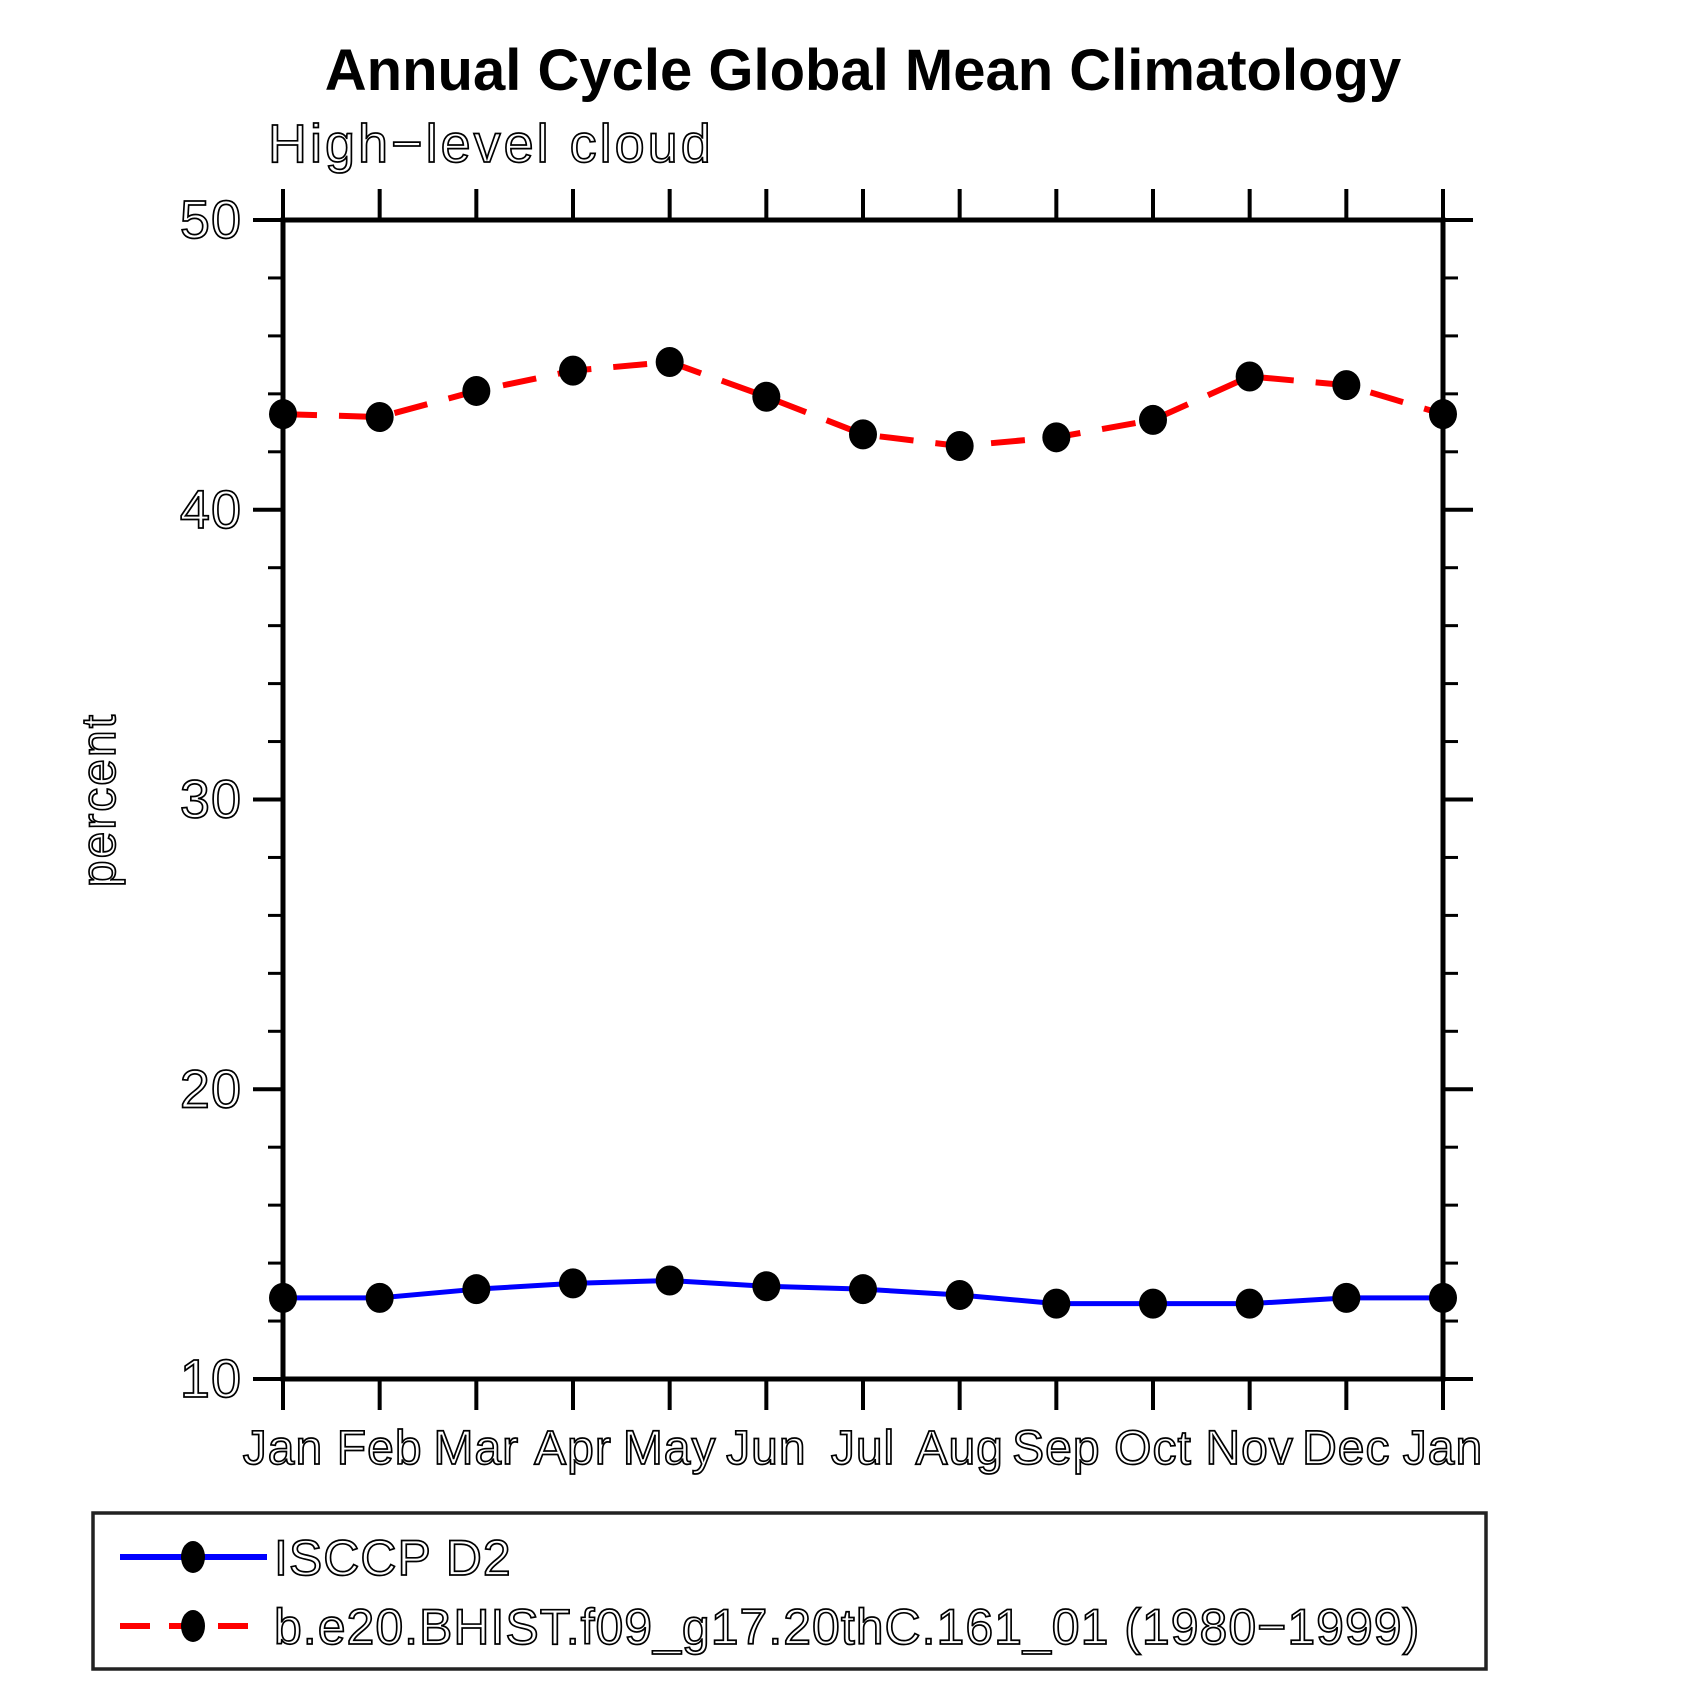 The width and height of the screenshot is (1708, 1708). What do you see at coordinates (99, 800) in the screenshot?
I see `y-axis-label: percent` at bounding box center [99, 800].